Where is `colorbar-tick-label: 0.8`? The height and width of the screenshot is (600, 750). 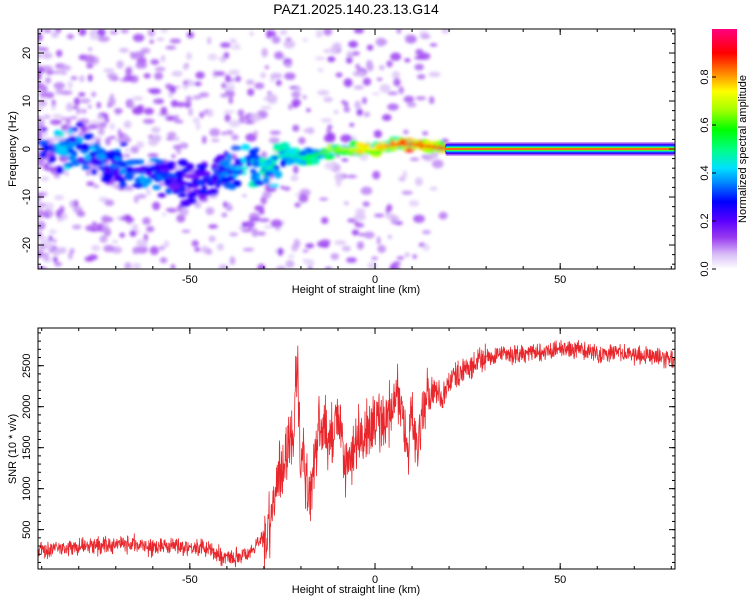
colorbar-tick-label: 0.8 is located at coordinates (705, 76).